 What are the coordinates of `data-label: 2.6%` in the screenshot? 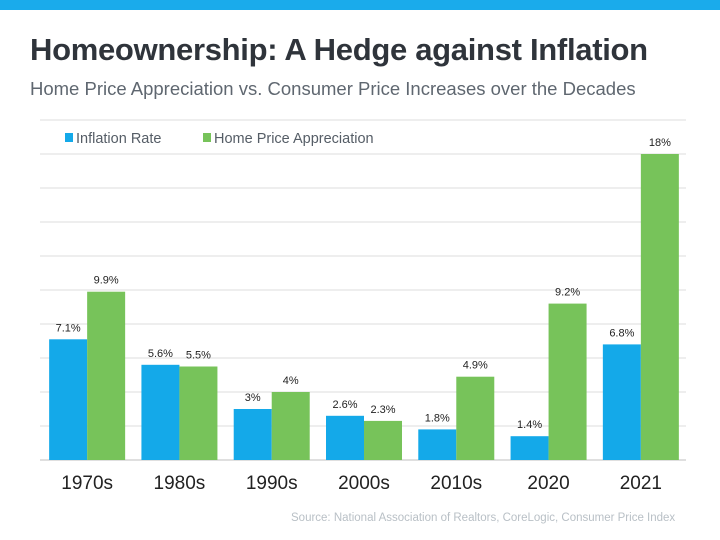 It's located at (344, 405).